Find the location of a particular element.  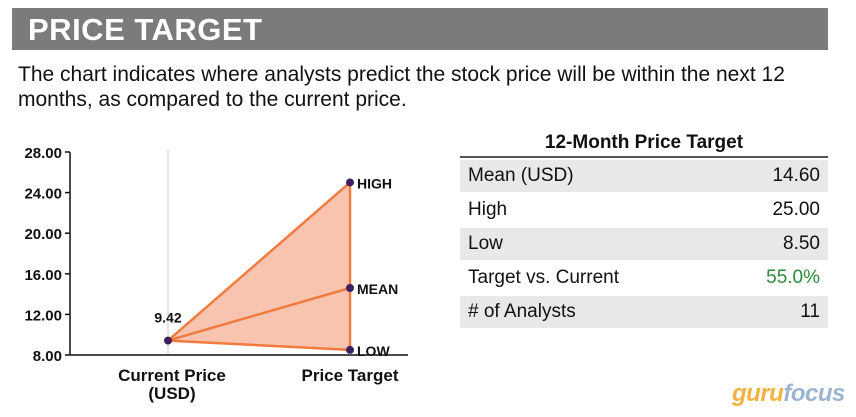

y-tick-label: 24.00 is located at coordinates (43, 194).